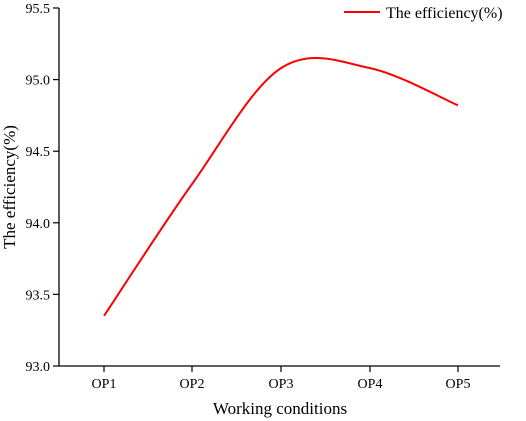 The image size is (526, 421). I want to click on y-axis-title: The efficiency(%), so click(9, 187).